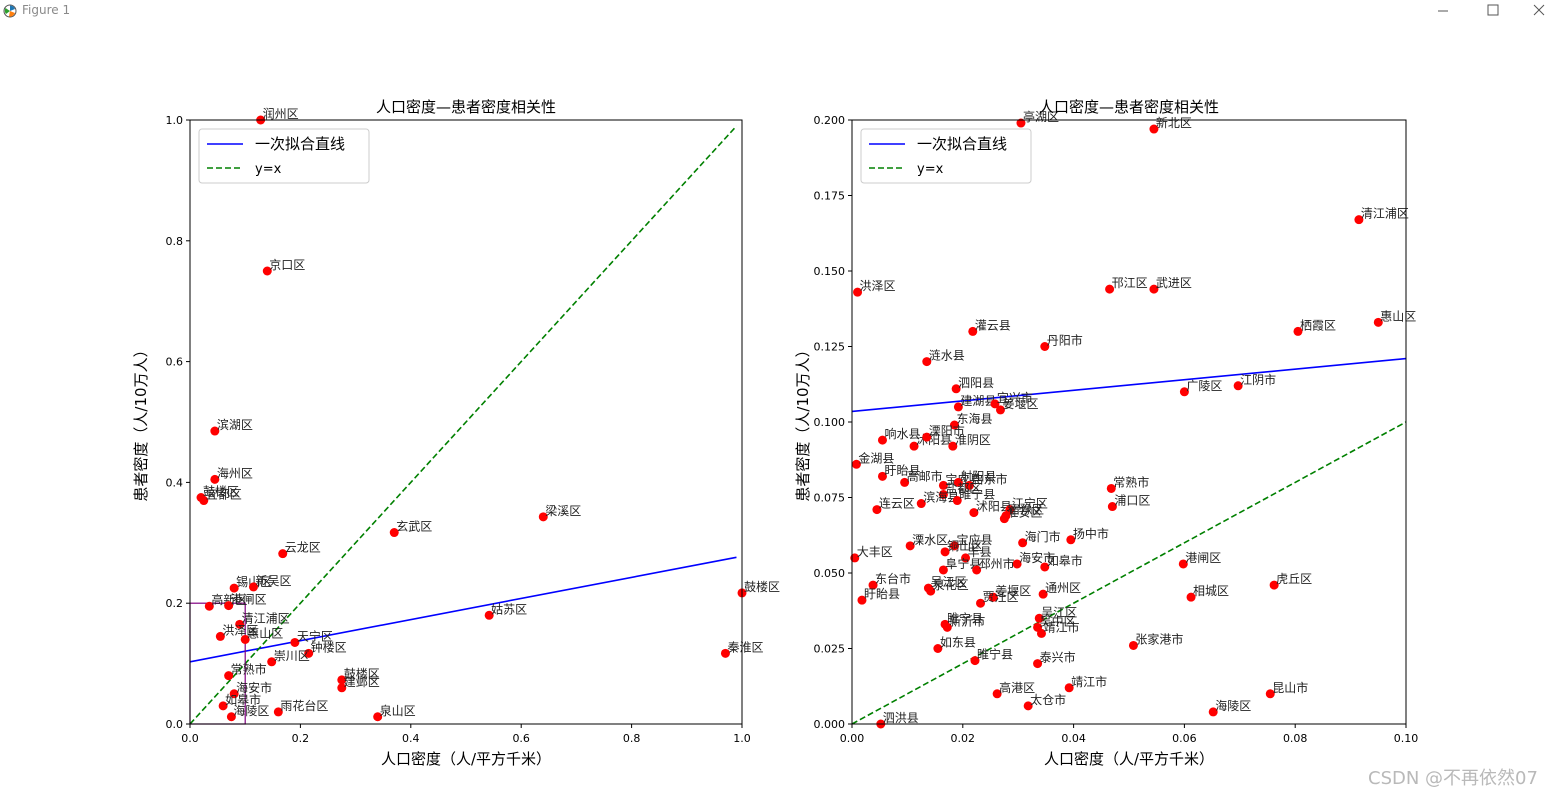 The width and height of the screenshot is (1560, 797). What do you see at coordinates (901, 718) in the screenshot?
I see `point-label: 泗洪县` at bounding box center [901, 718].